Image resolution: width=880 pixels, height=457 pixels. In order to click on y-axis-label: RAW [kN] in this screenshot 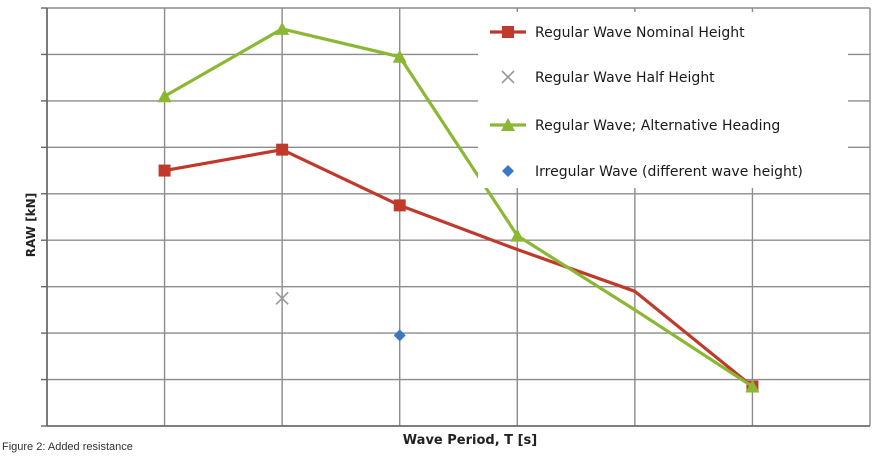, I will do `click(31, 225)`.